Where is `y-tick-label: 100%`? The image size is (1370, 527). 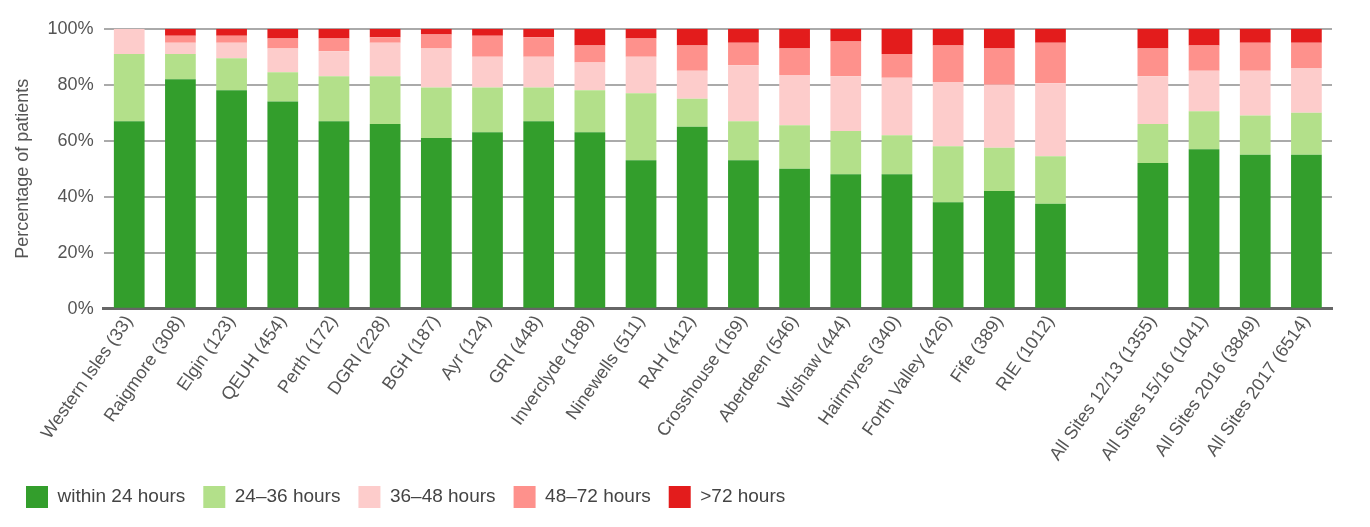 y-tick-label: 100% is located at coordinates (70, 27).